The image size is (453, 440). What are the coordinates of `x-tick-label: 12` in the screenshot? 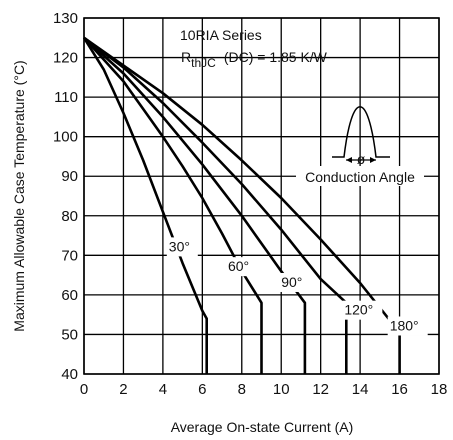 It's located at (320, 389).